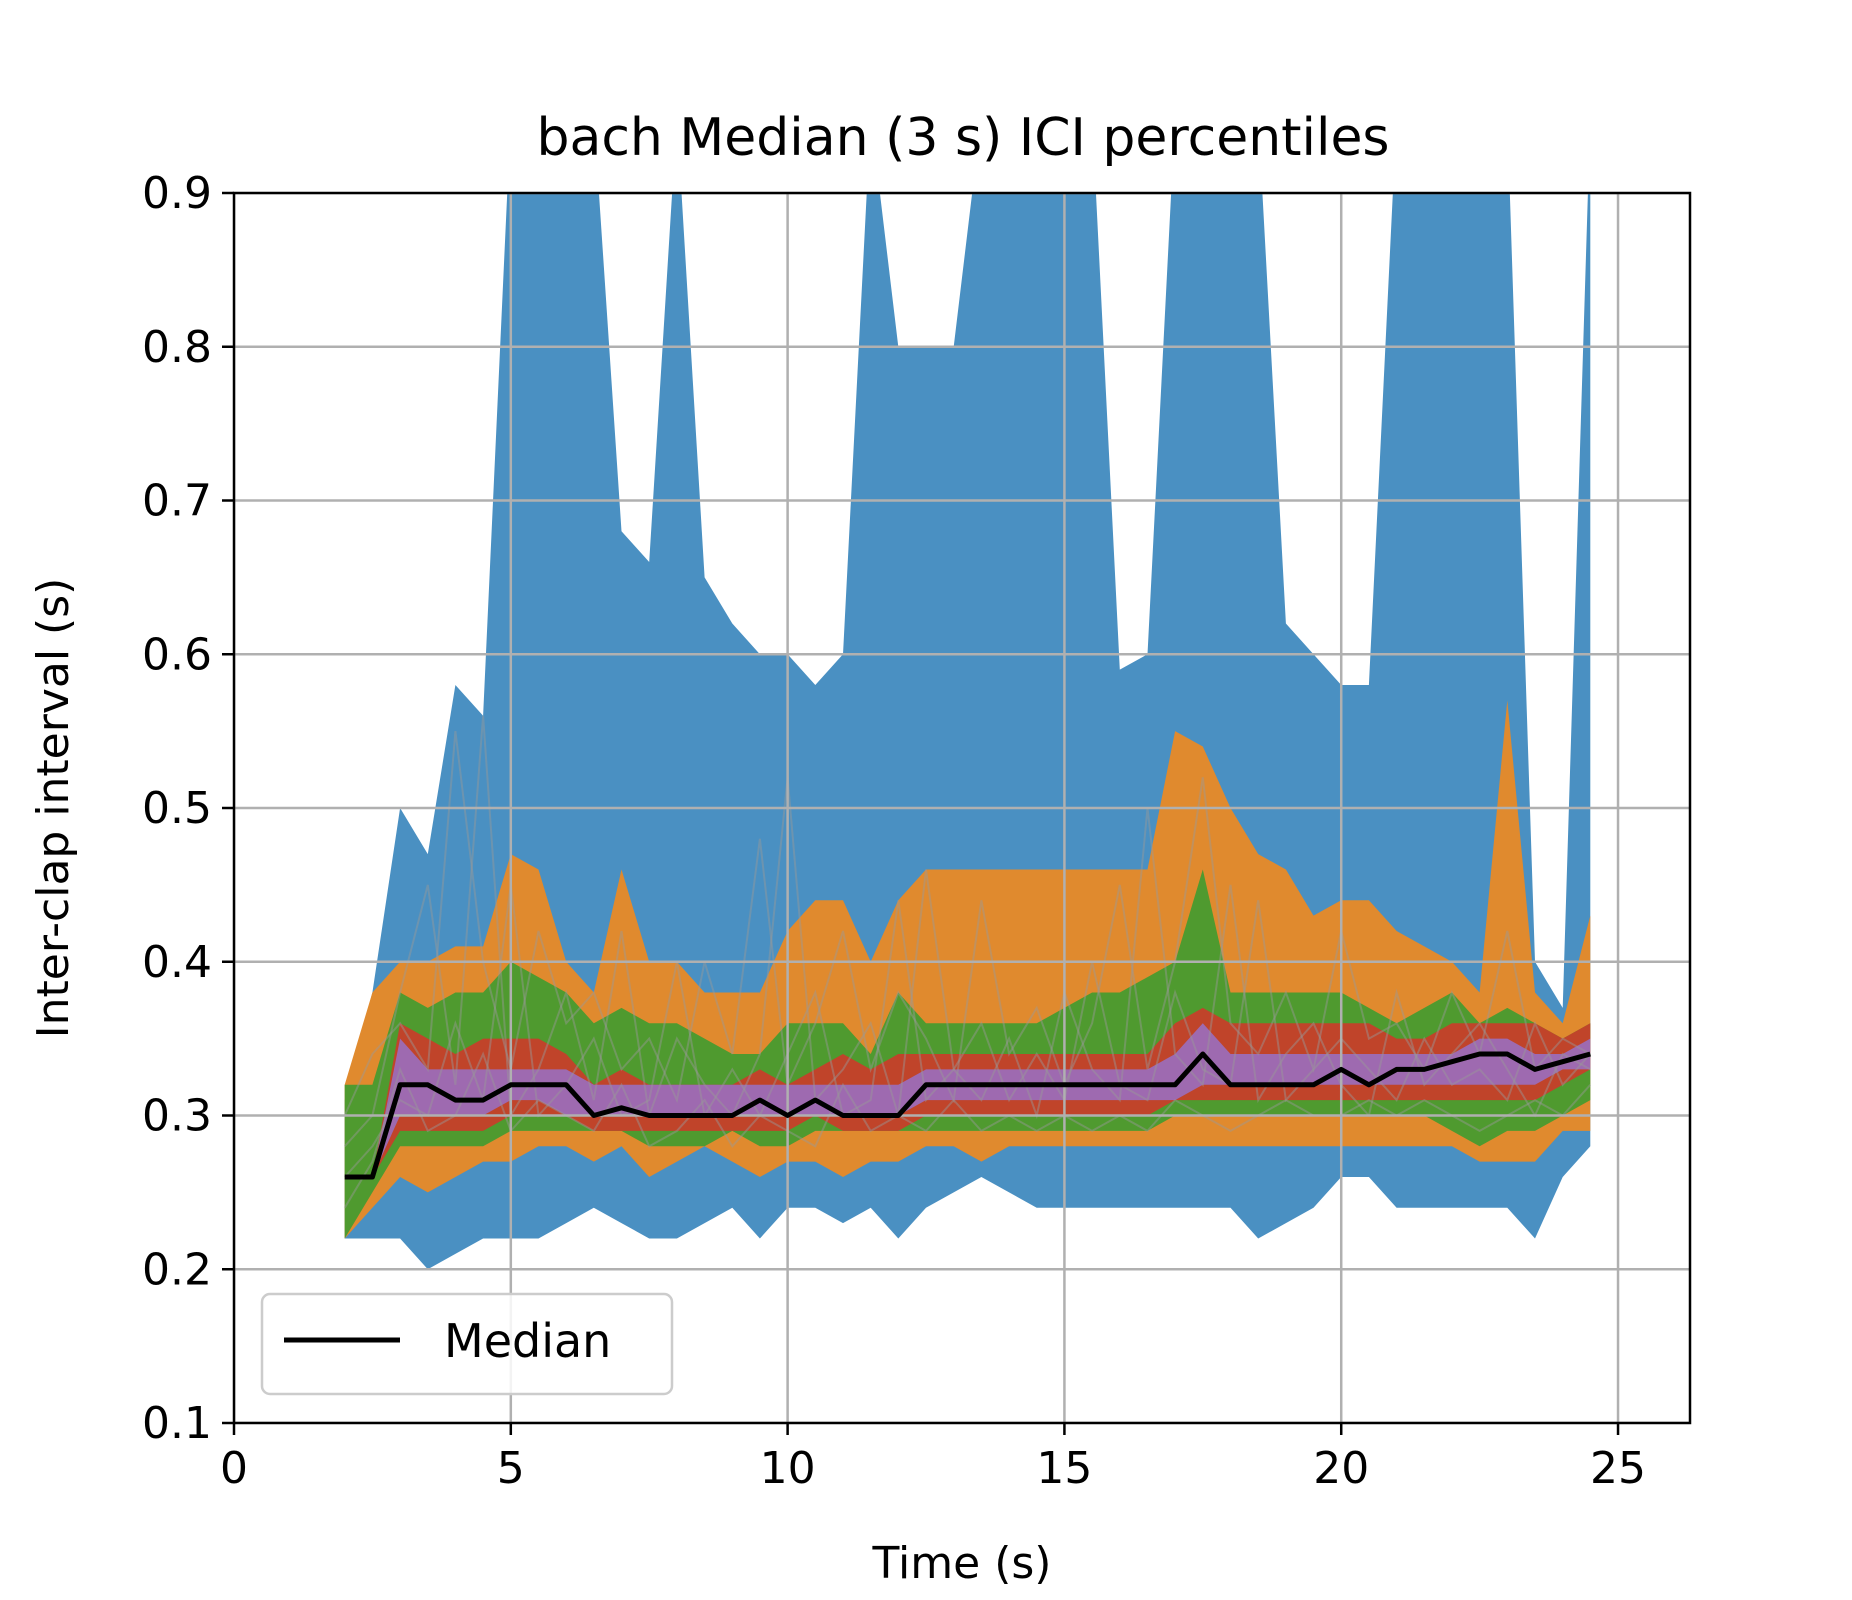  I want to click on y-tick-label: 0.1, so click(177, 1423).